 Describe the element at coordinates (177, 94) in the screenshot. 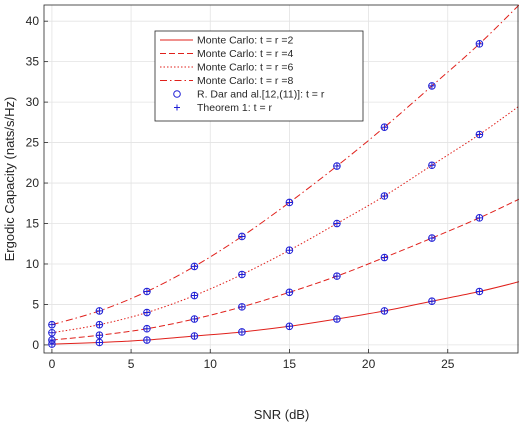

I see `legend-circle-swatch` at that location.